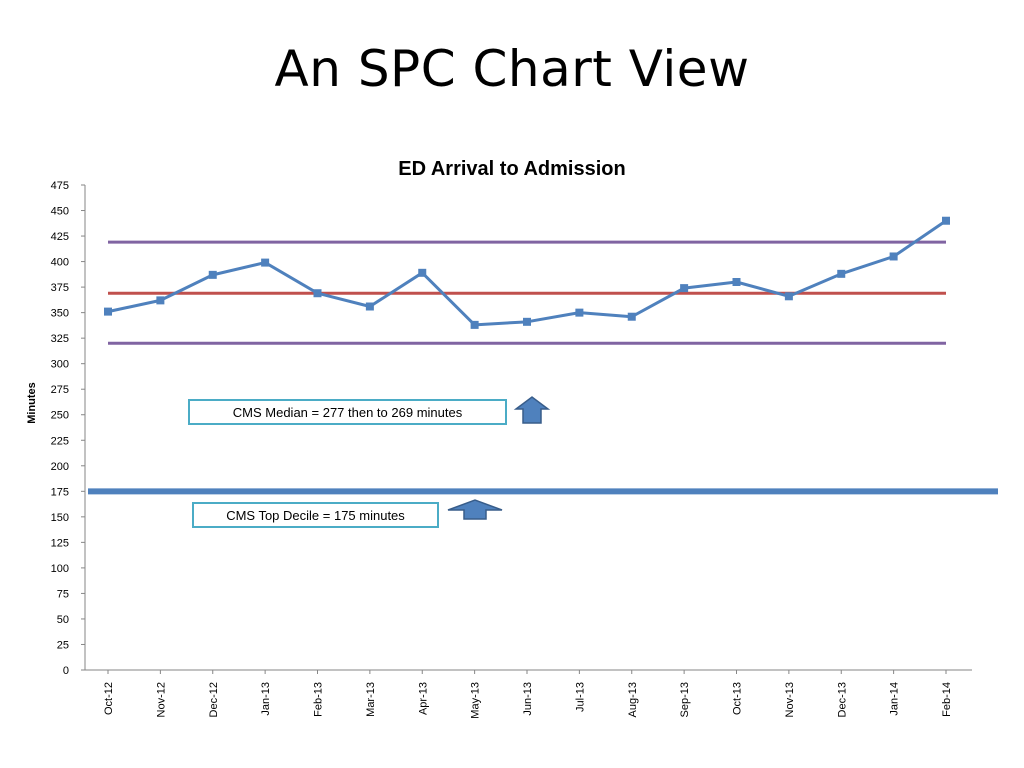 Image resolution: width=1024 pixels, height=768 pixels. Describe the element at coordinates (63, 594) in the screenshot. I see `y-tick-label: 75` at that location.